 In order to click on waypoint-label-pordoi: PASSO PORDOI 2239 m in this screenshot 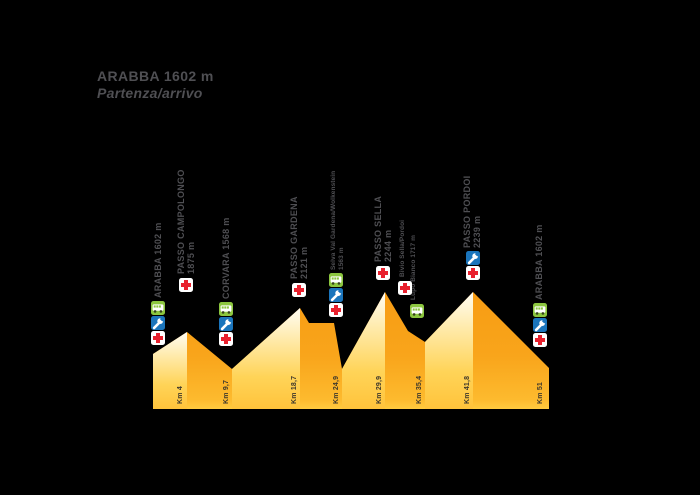, I will do `click(472, 211)`.